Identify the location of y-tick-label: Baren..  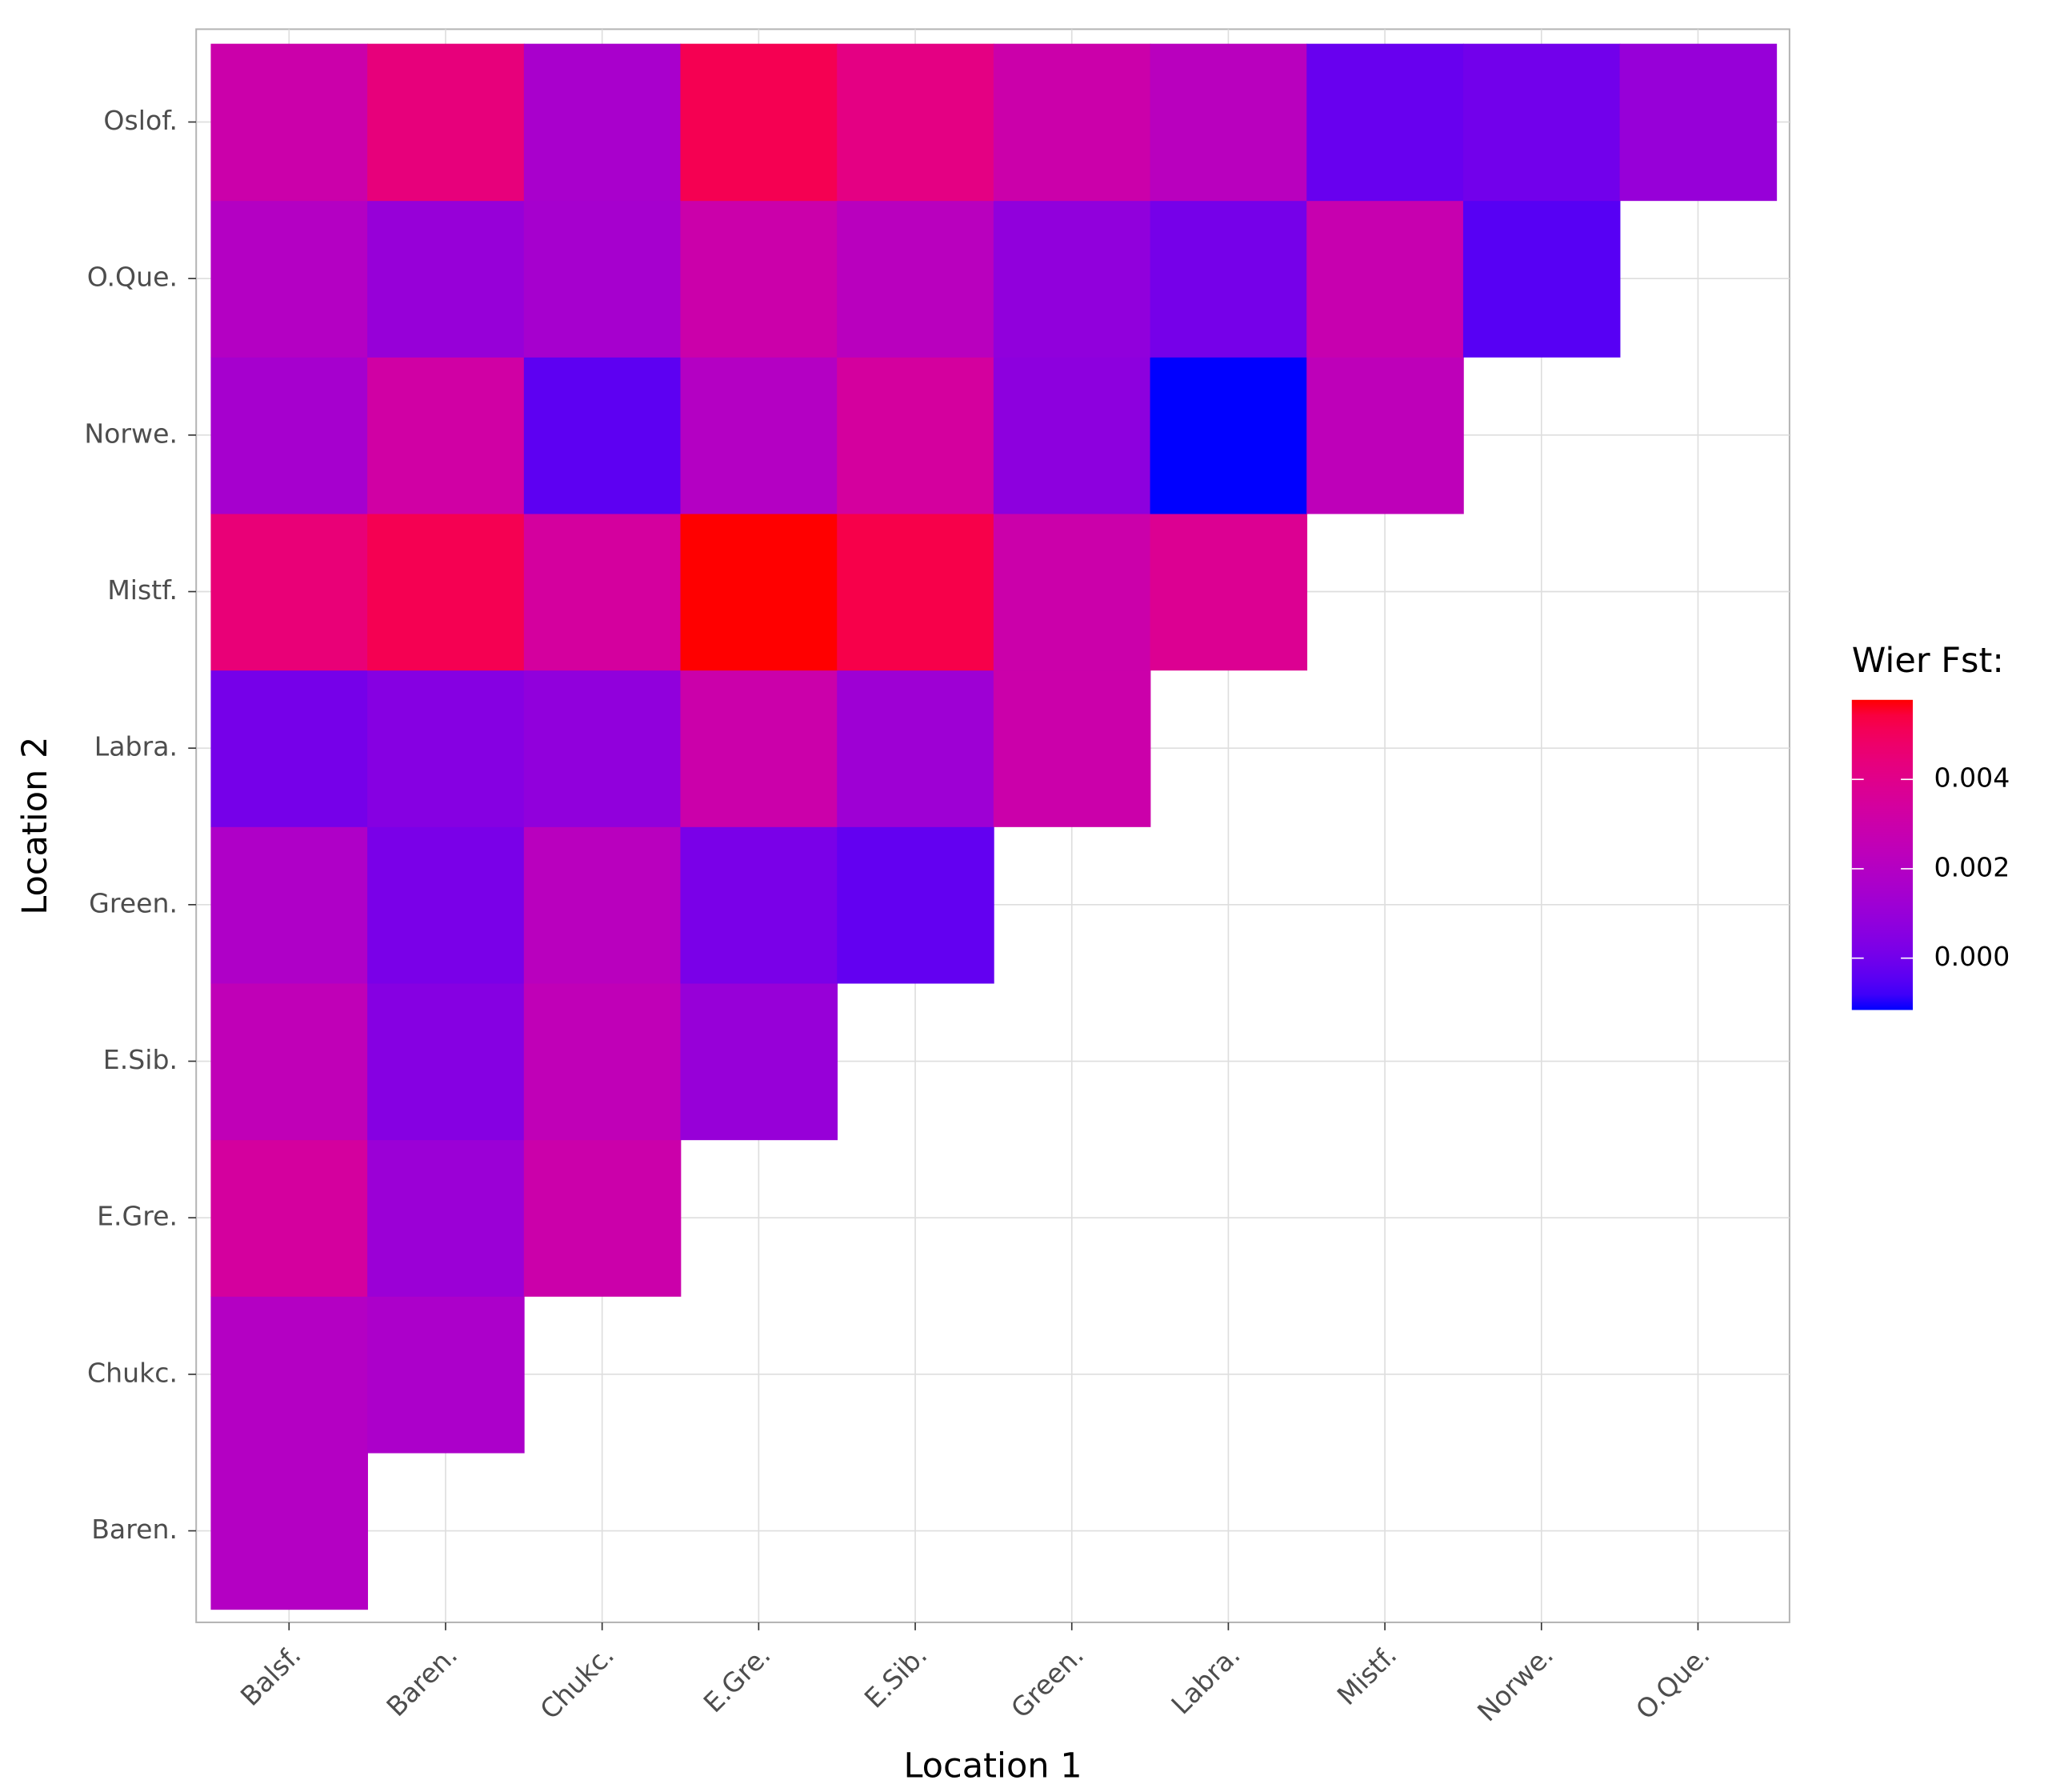
(134, 1529).